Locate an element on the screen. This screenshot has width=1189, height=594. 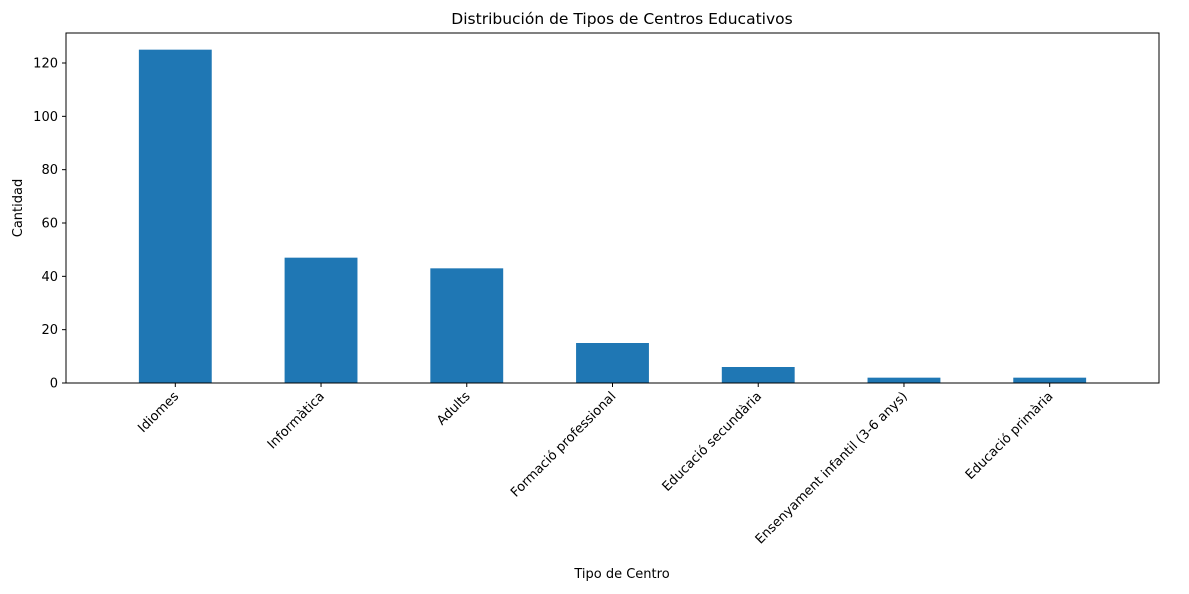
x-tick-label: Educació primària is located at coordinates (1010, 436).